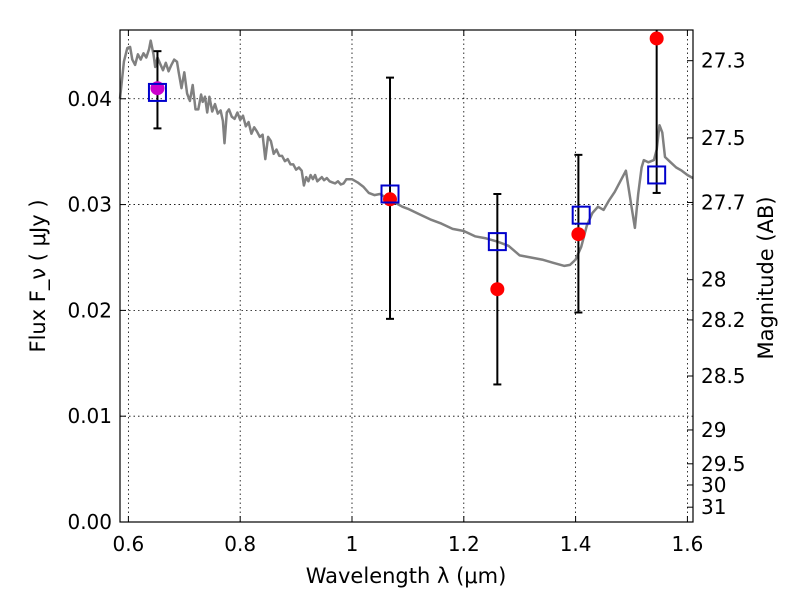 The width and height of the screenshot is (800, 600). Describe the element at coordinates (89, 310) in the screenshot. I see `y-tick-label: 0.02` at that location.